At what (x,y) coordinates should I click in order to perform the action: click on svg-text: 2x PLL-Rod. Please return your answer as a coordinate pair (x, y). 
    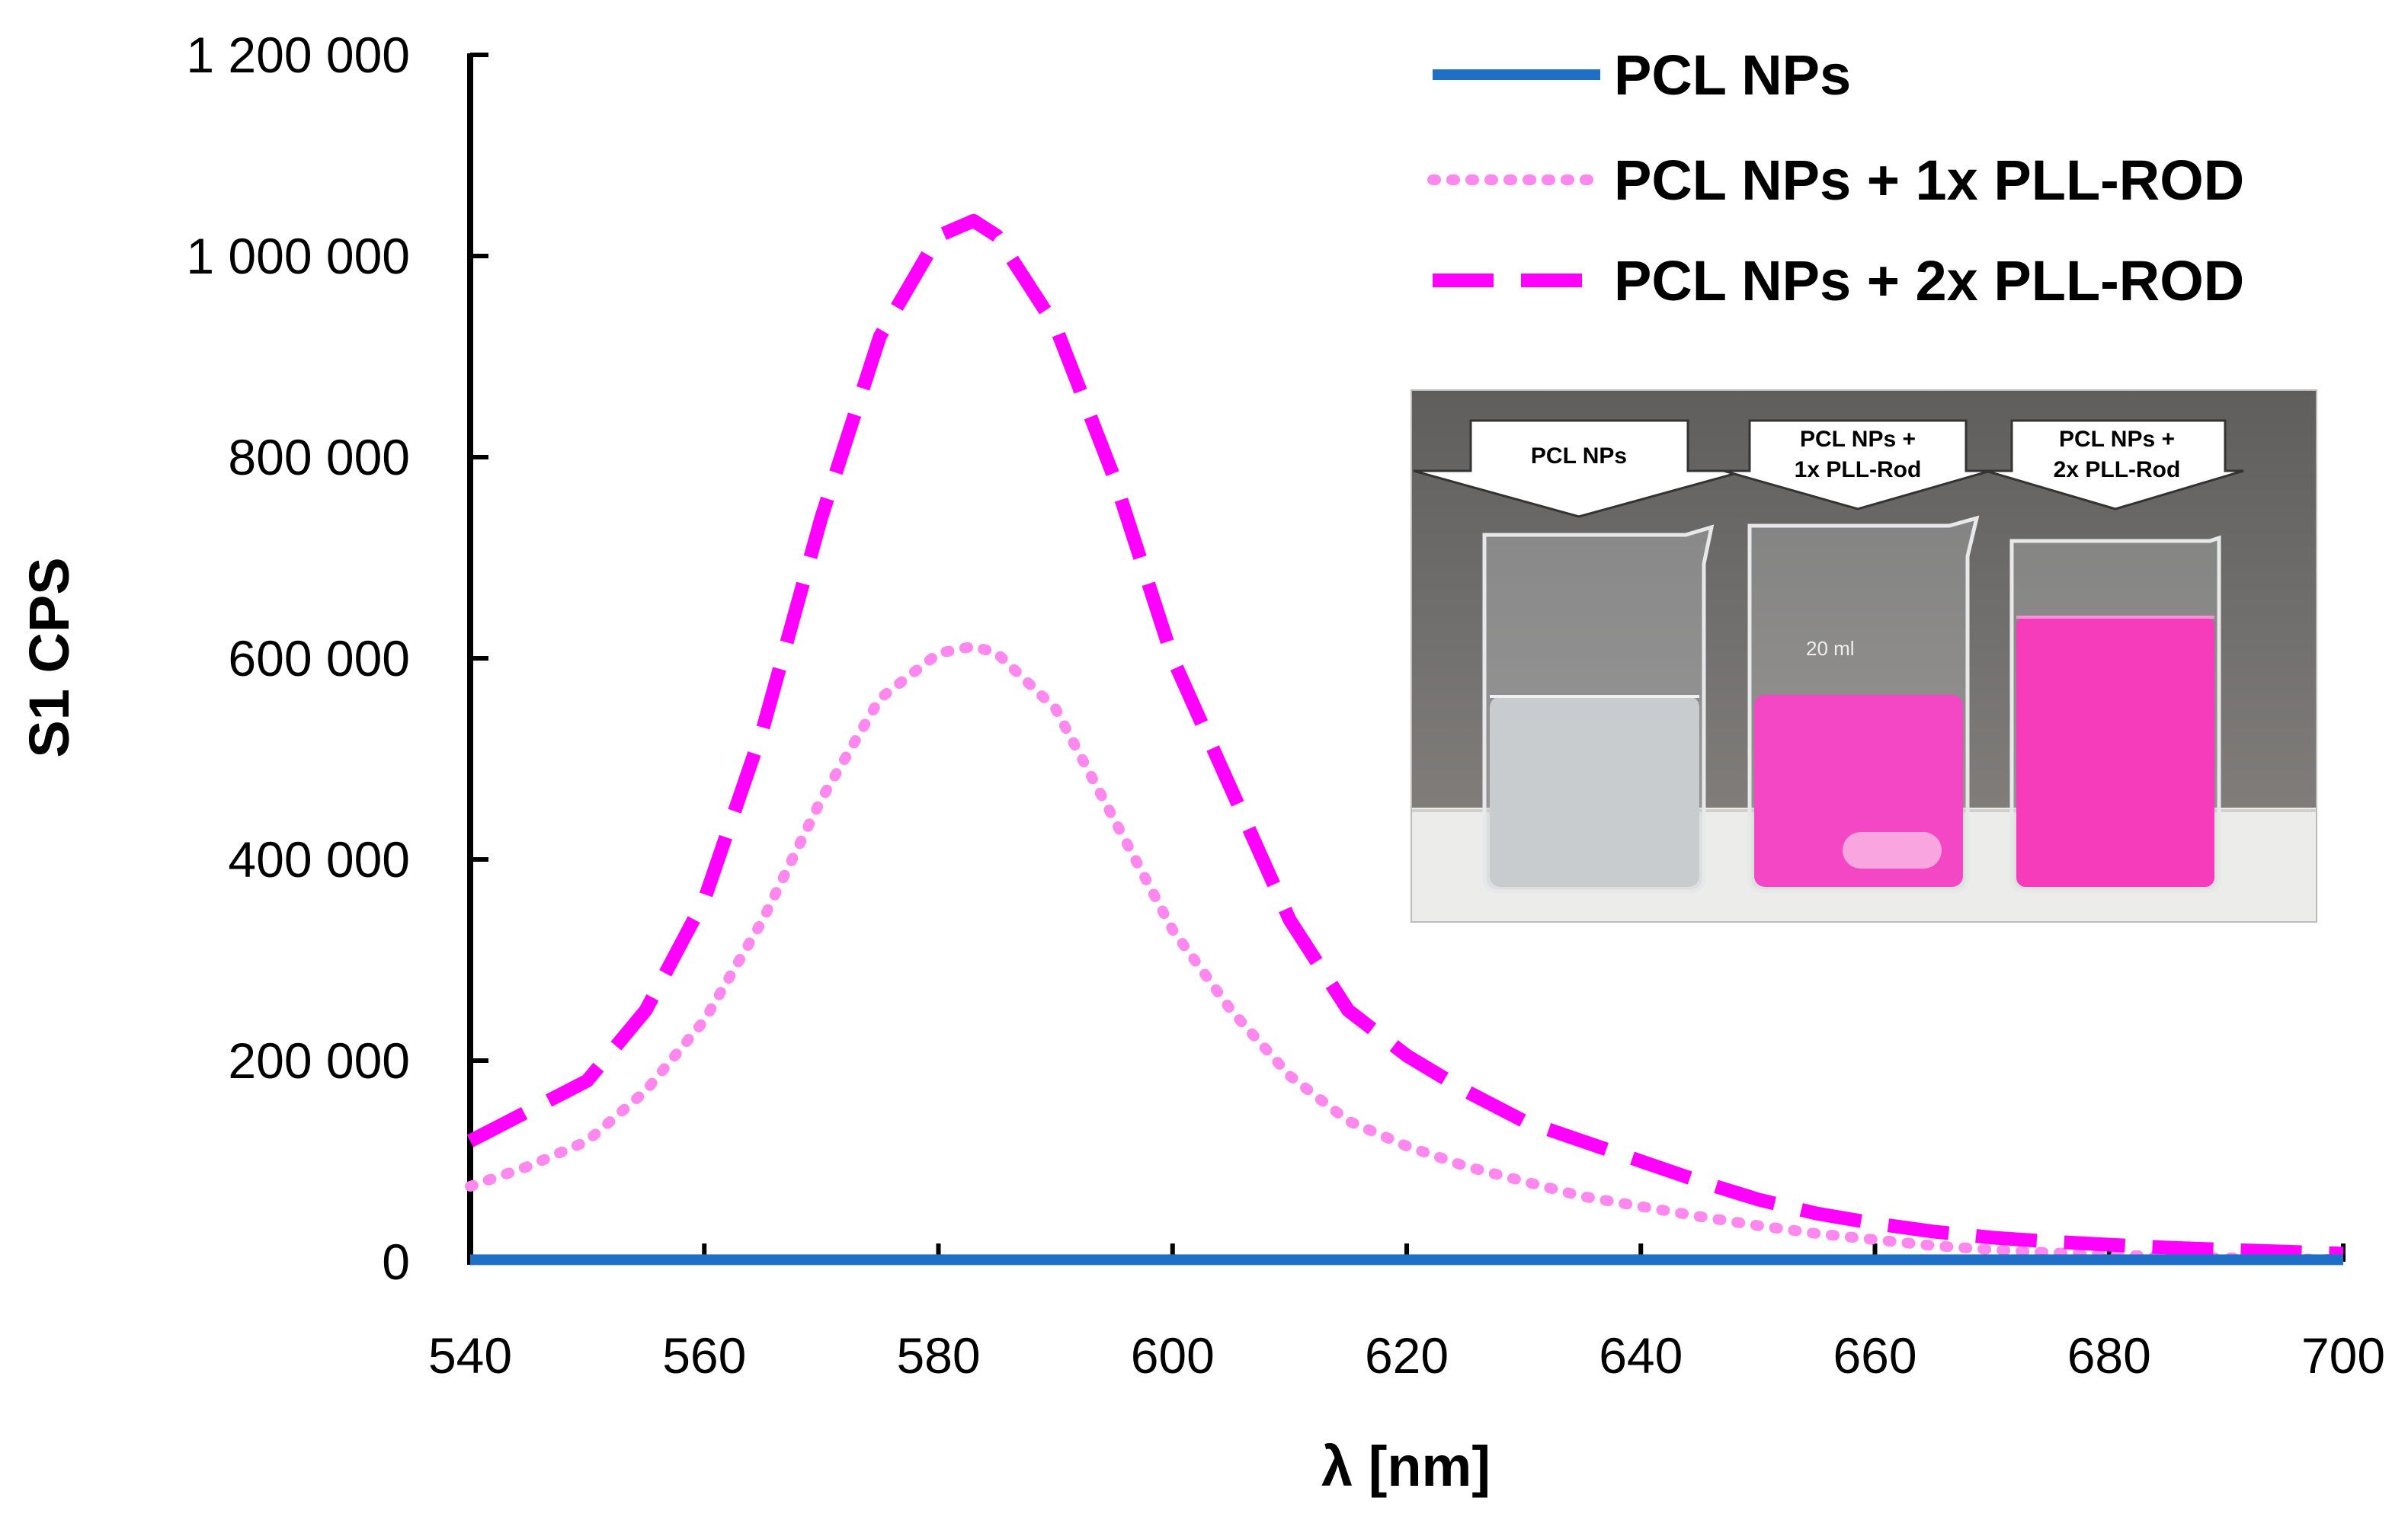
    Looking at the image, I should click on (2117, 469).